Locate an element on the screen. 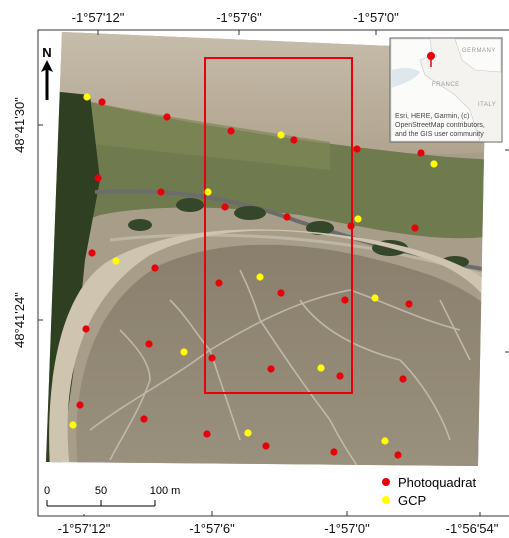 The height and width of the screenshot is (538, 509). inset-location-marker is located at coordinates (431, 56).